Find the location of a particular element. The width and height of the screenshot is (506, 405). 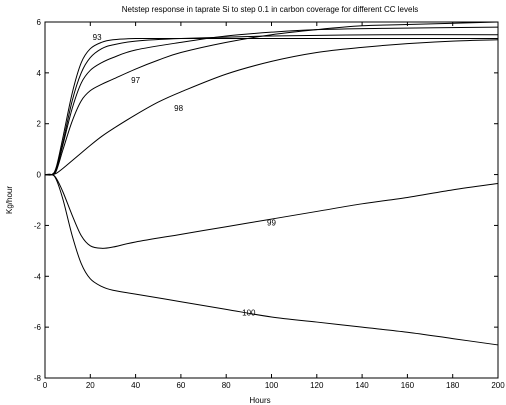

x-tick-label: 20 is located at coordinates (90, 385).